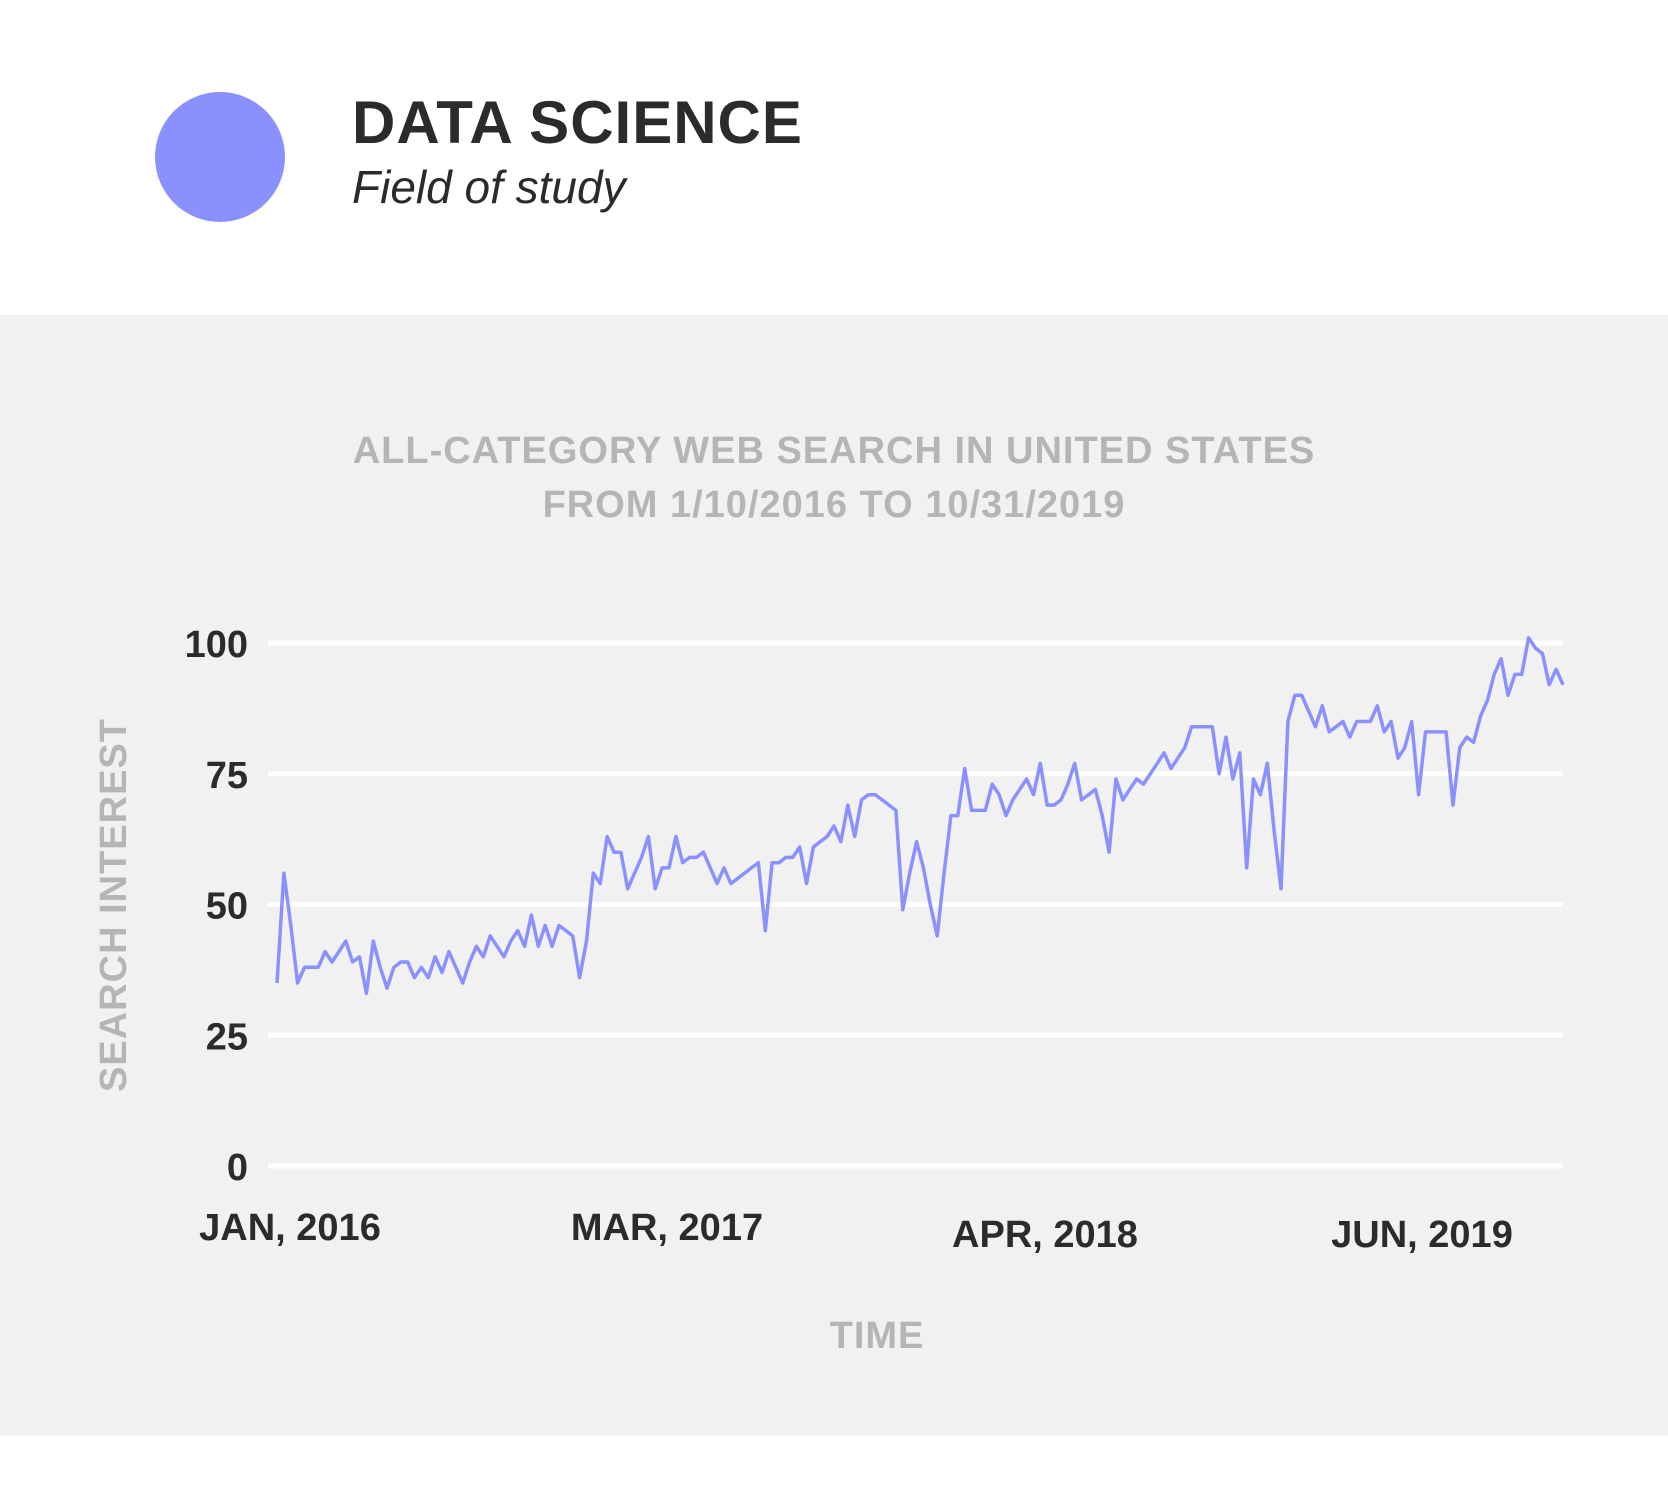 The image size is (1668, 1499). What do you see at coordinates (1422, 1235) in the screenshot?
I see `x-tick-label: JUN, 2019` at bounding box center [1422, 1235].